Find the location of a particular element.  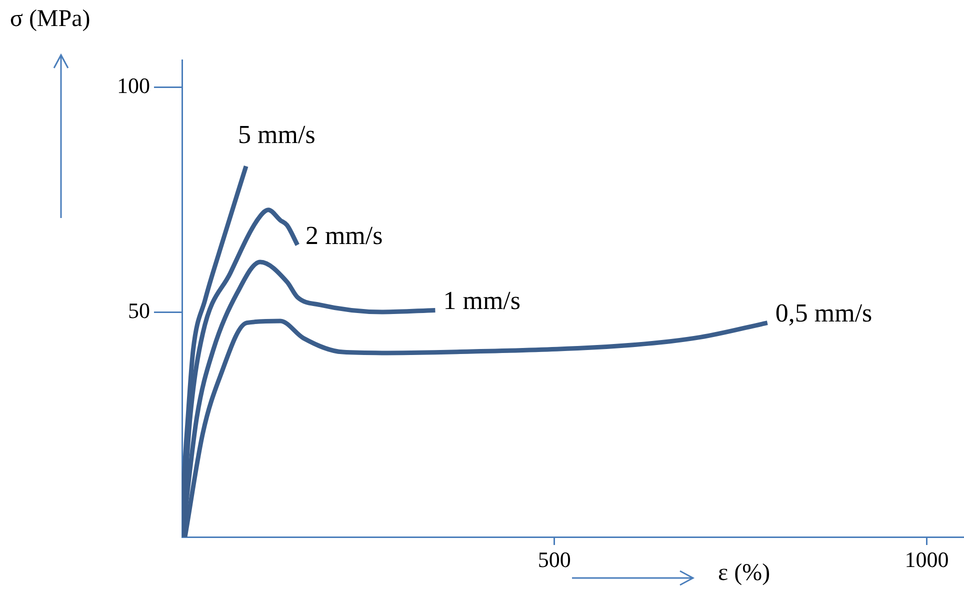

x-axis-title: ε (%) is located at coordinates (744, 573).